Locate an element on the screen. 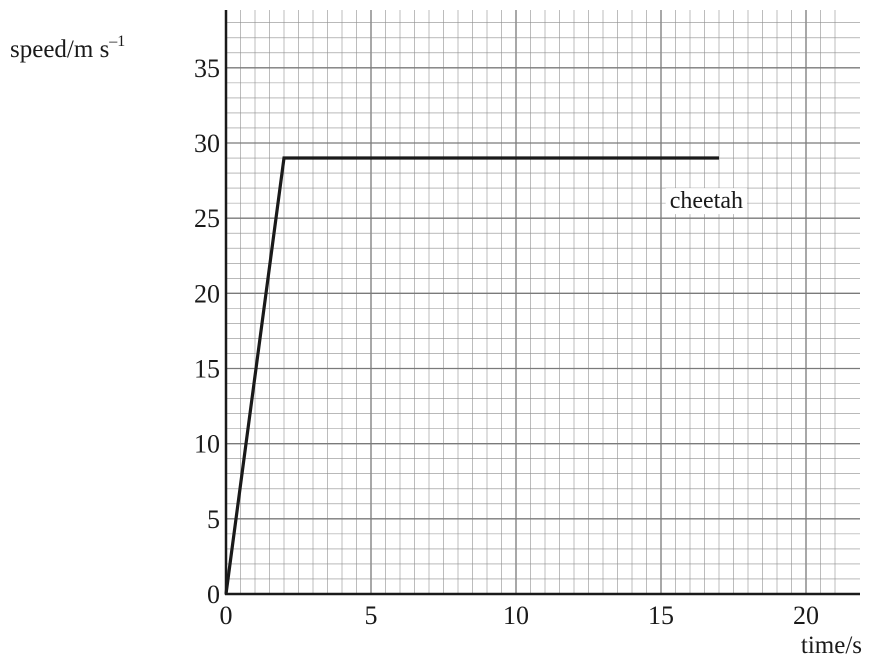 This screenshot has height=659, width=869. y-tick-label: 25 is located at coordinates (207, 218).